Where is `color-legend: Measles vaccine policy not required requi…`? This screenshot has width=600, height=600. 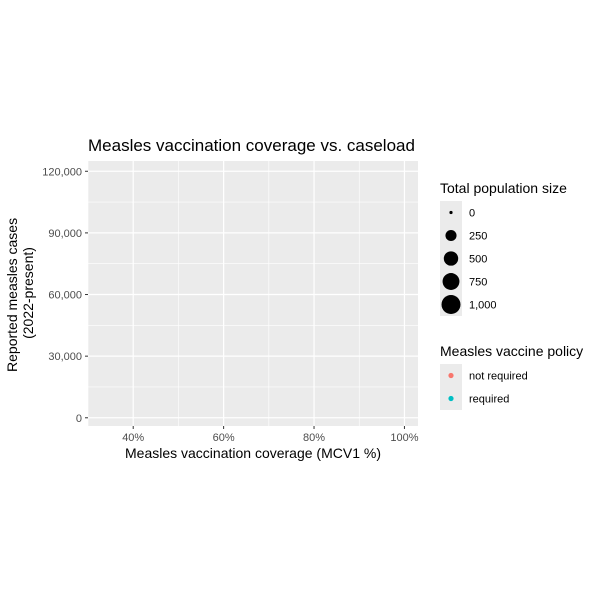
color-legend: Measles vaccine policy not required requi… is located at coordinates (511, 376).